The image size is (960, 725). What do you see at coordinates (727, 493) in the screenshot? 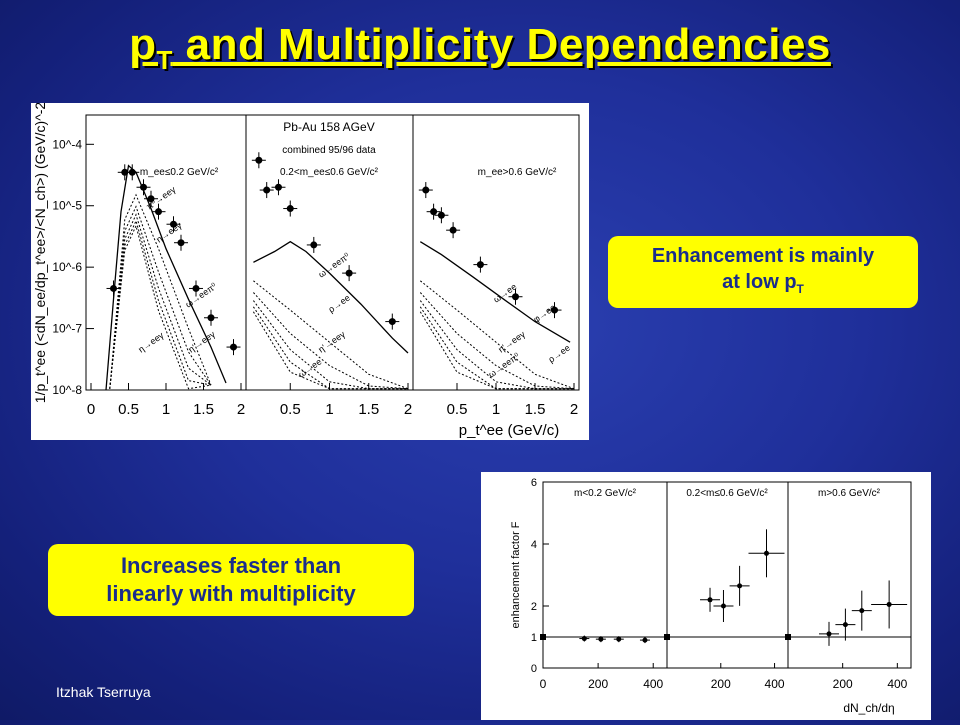
I see `plot2-panel2-label: 0.2<m≤0.6 GeV/c²` at bounding box center [727, 493].